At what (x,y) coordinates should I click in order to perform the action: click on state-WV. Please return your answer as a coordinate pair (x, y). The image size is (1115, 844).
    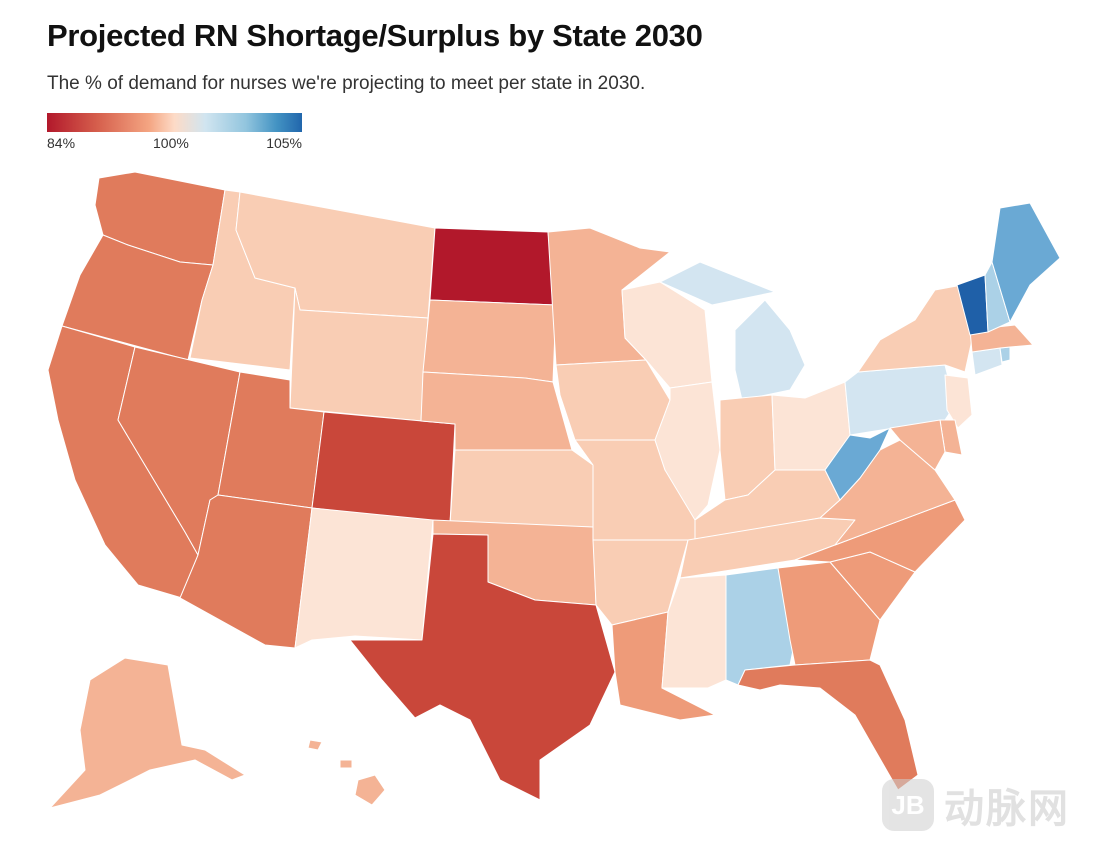
    Looking at the image, I should click on (857, 464).